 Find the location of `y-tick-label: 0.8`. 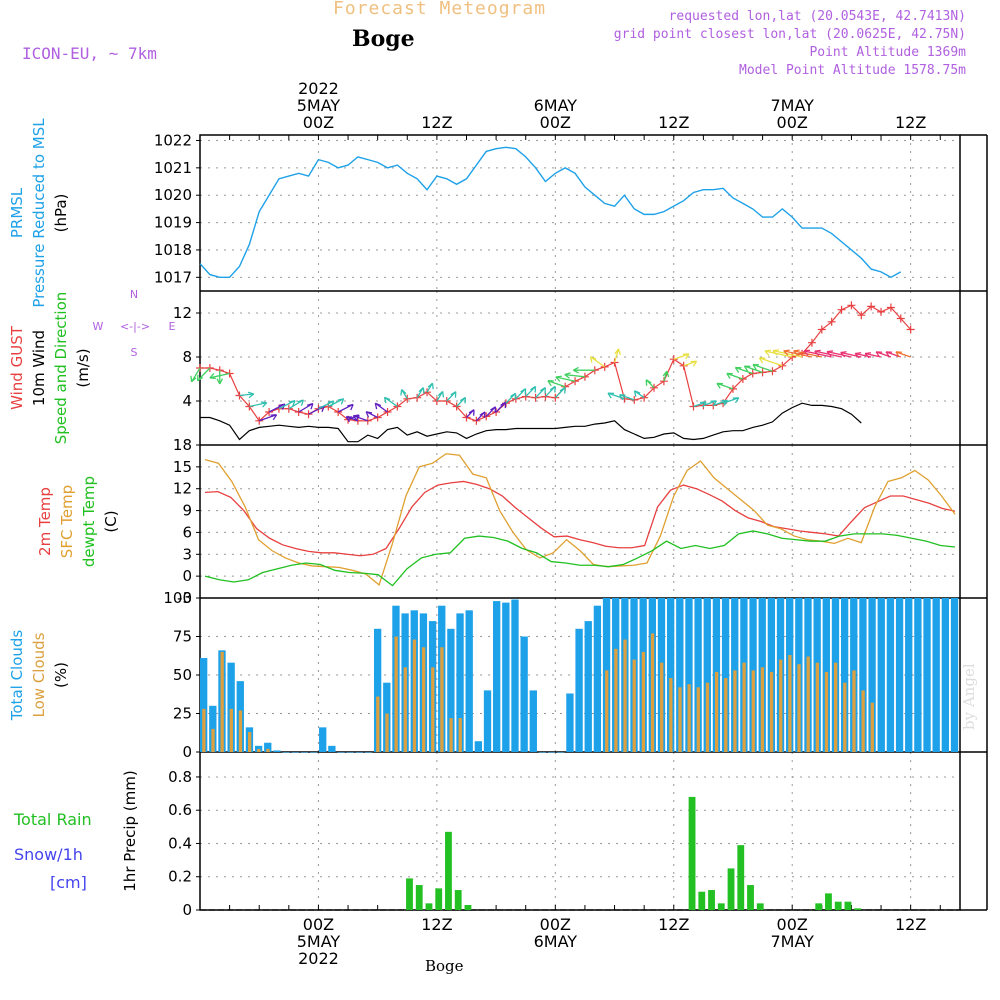

y-tick-label: 0.8 is located at coordinates (180, 777).